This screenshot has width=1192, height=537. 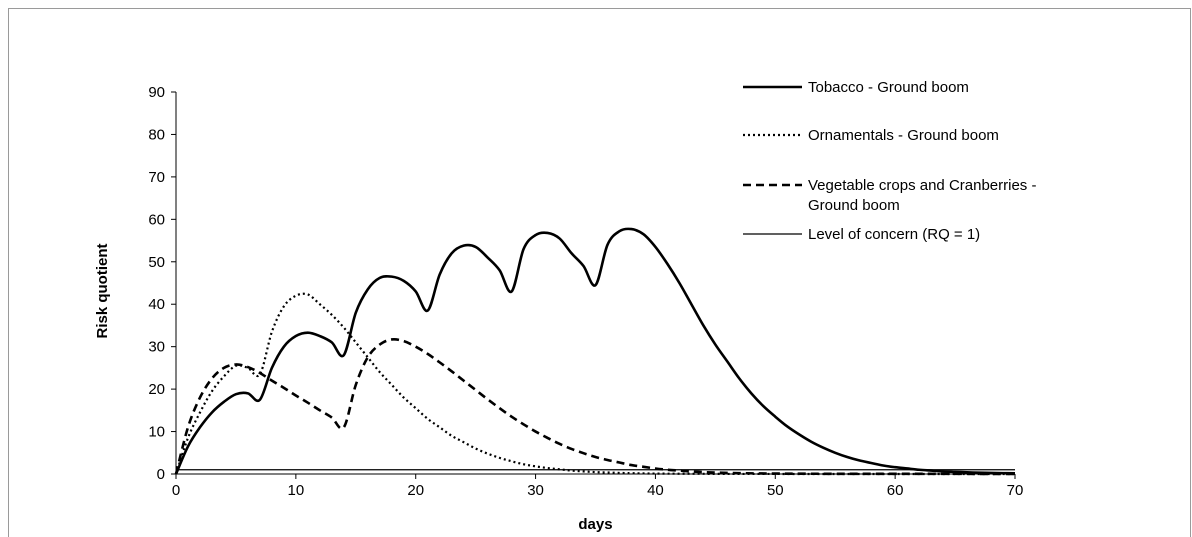 I want to click on x-tick-label: 60, so click(x=895, y=490).